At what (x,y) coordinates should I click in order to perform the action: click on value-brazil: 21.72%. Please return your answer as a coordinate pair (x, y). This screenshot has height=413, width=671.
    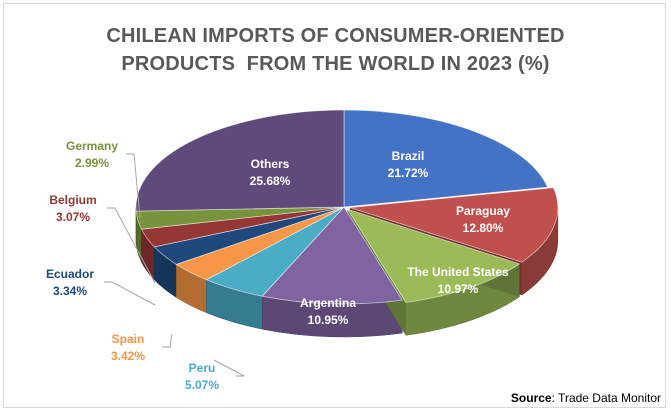
    Looking at the image, I should click on (408, 173).